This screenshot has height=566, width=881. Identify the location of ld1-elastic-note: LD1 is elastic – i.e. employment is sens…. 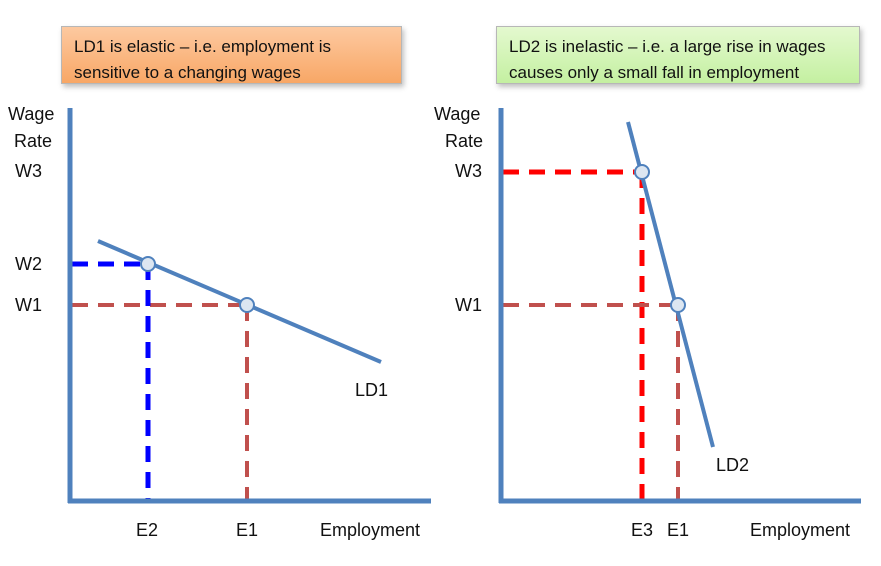
(231, 55).